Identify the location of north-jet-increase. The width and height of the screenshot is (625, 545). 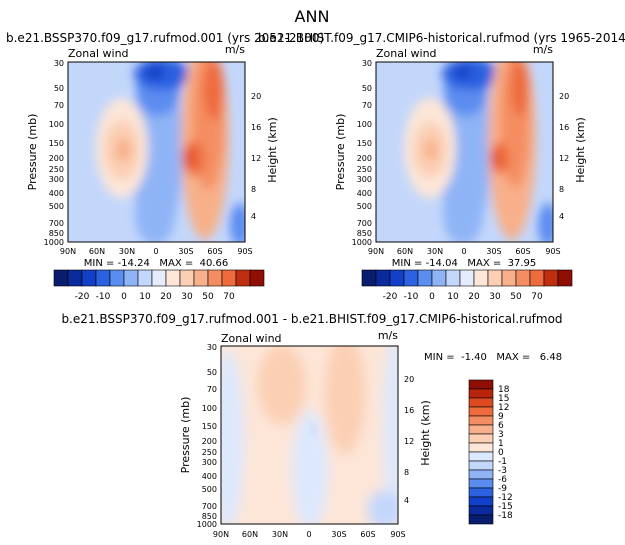
(282, 385).